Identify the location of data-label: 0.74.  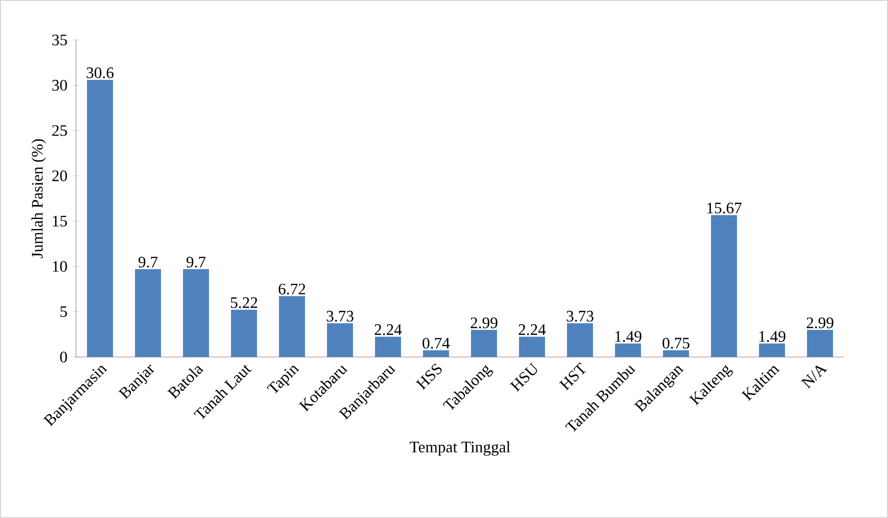
(436, 343).